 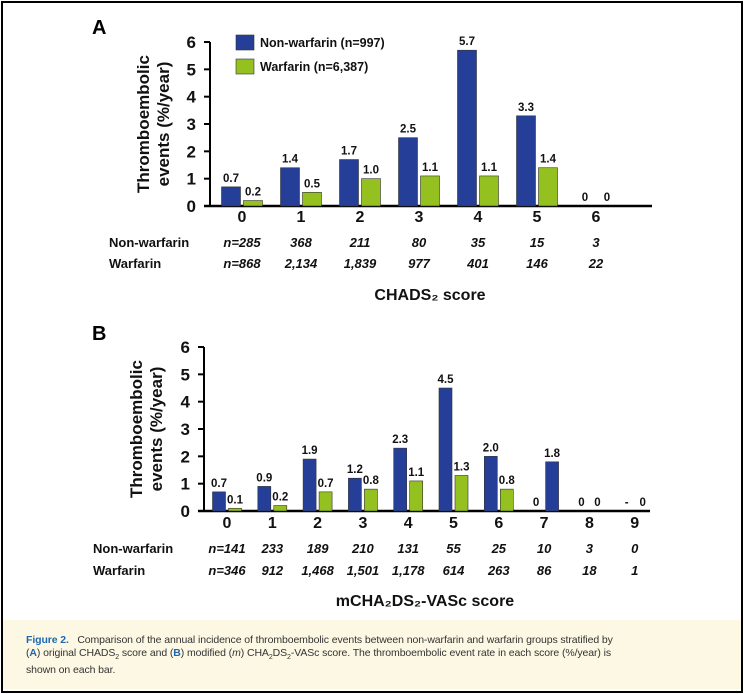 What do you see at coordinates (453, 523) in the screenshot?
I see `x-tick-label: 5` at bounding box center [453, 523].